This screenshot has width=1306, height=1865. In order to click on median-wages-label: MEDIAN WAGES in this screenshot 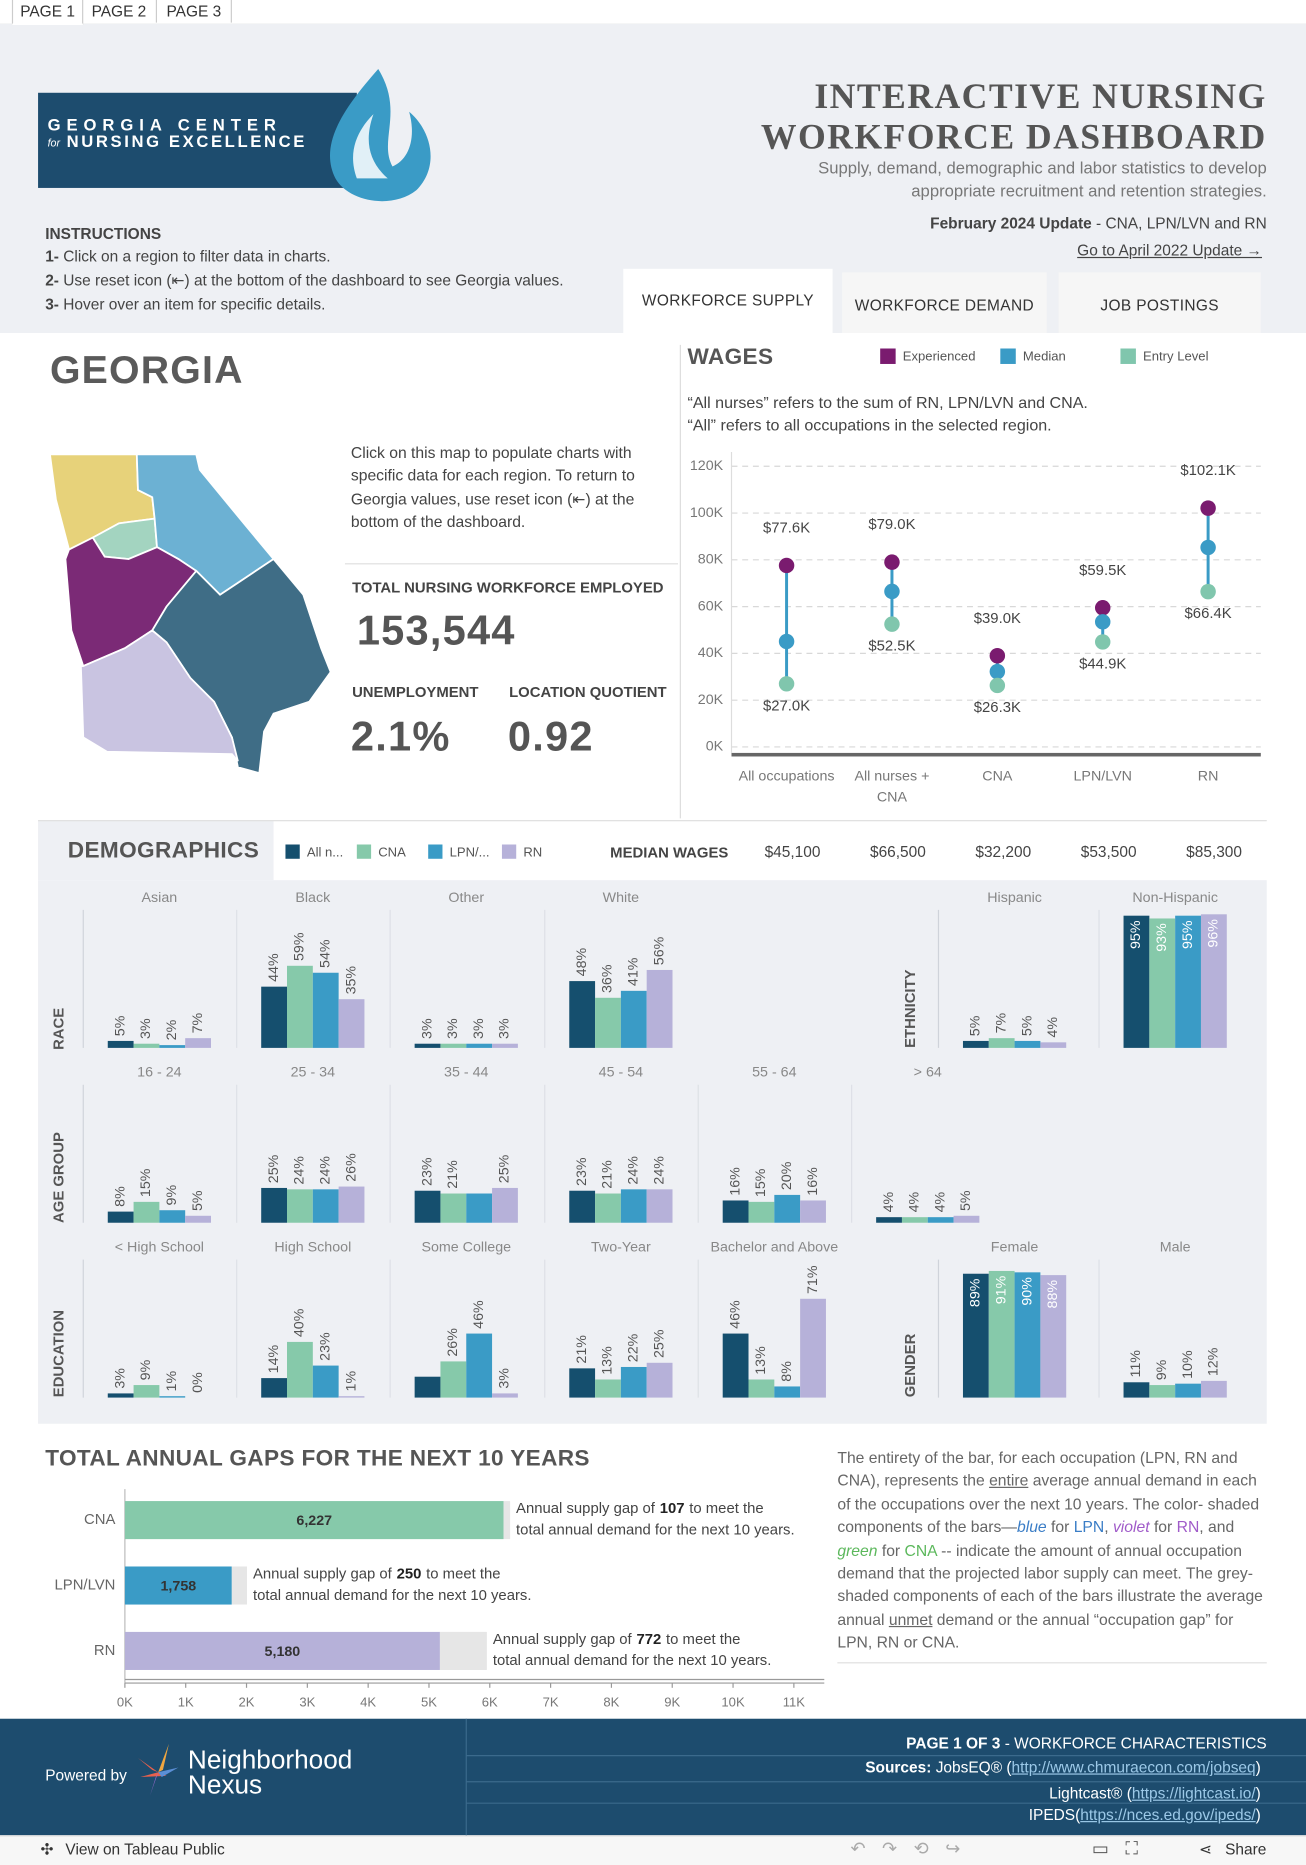, I will do `click(669, 853)`.